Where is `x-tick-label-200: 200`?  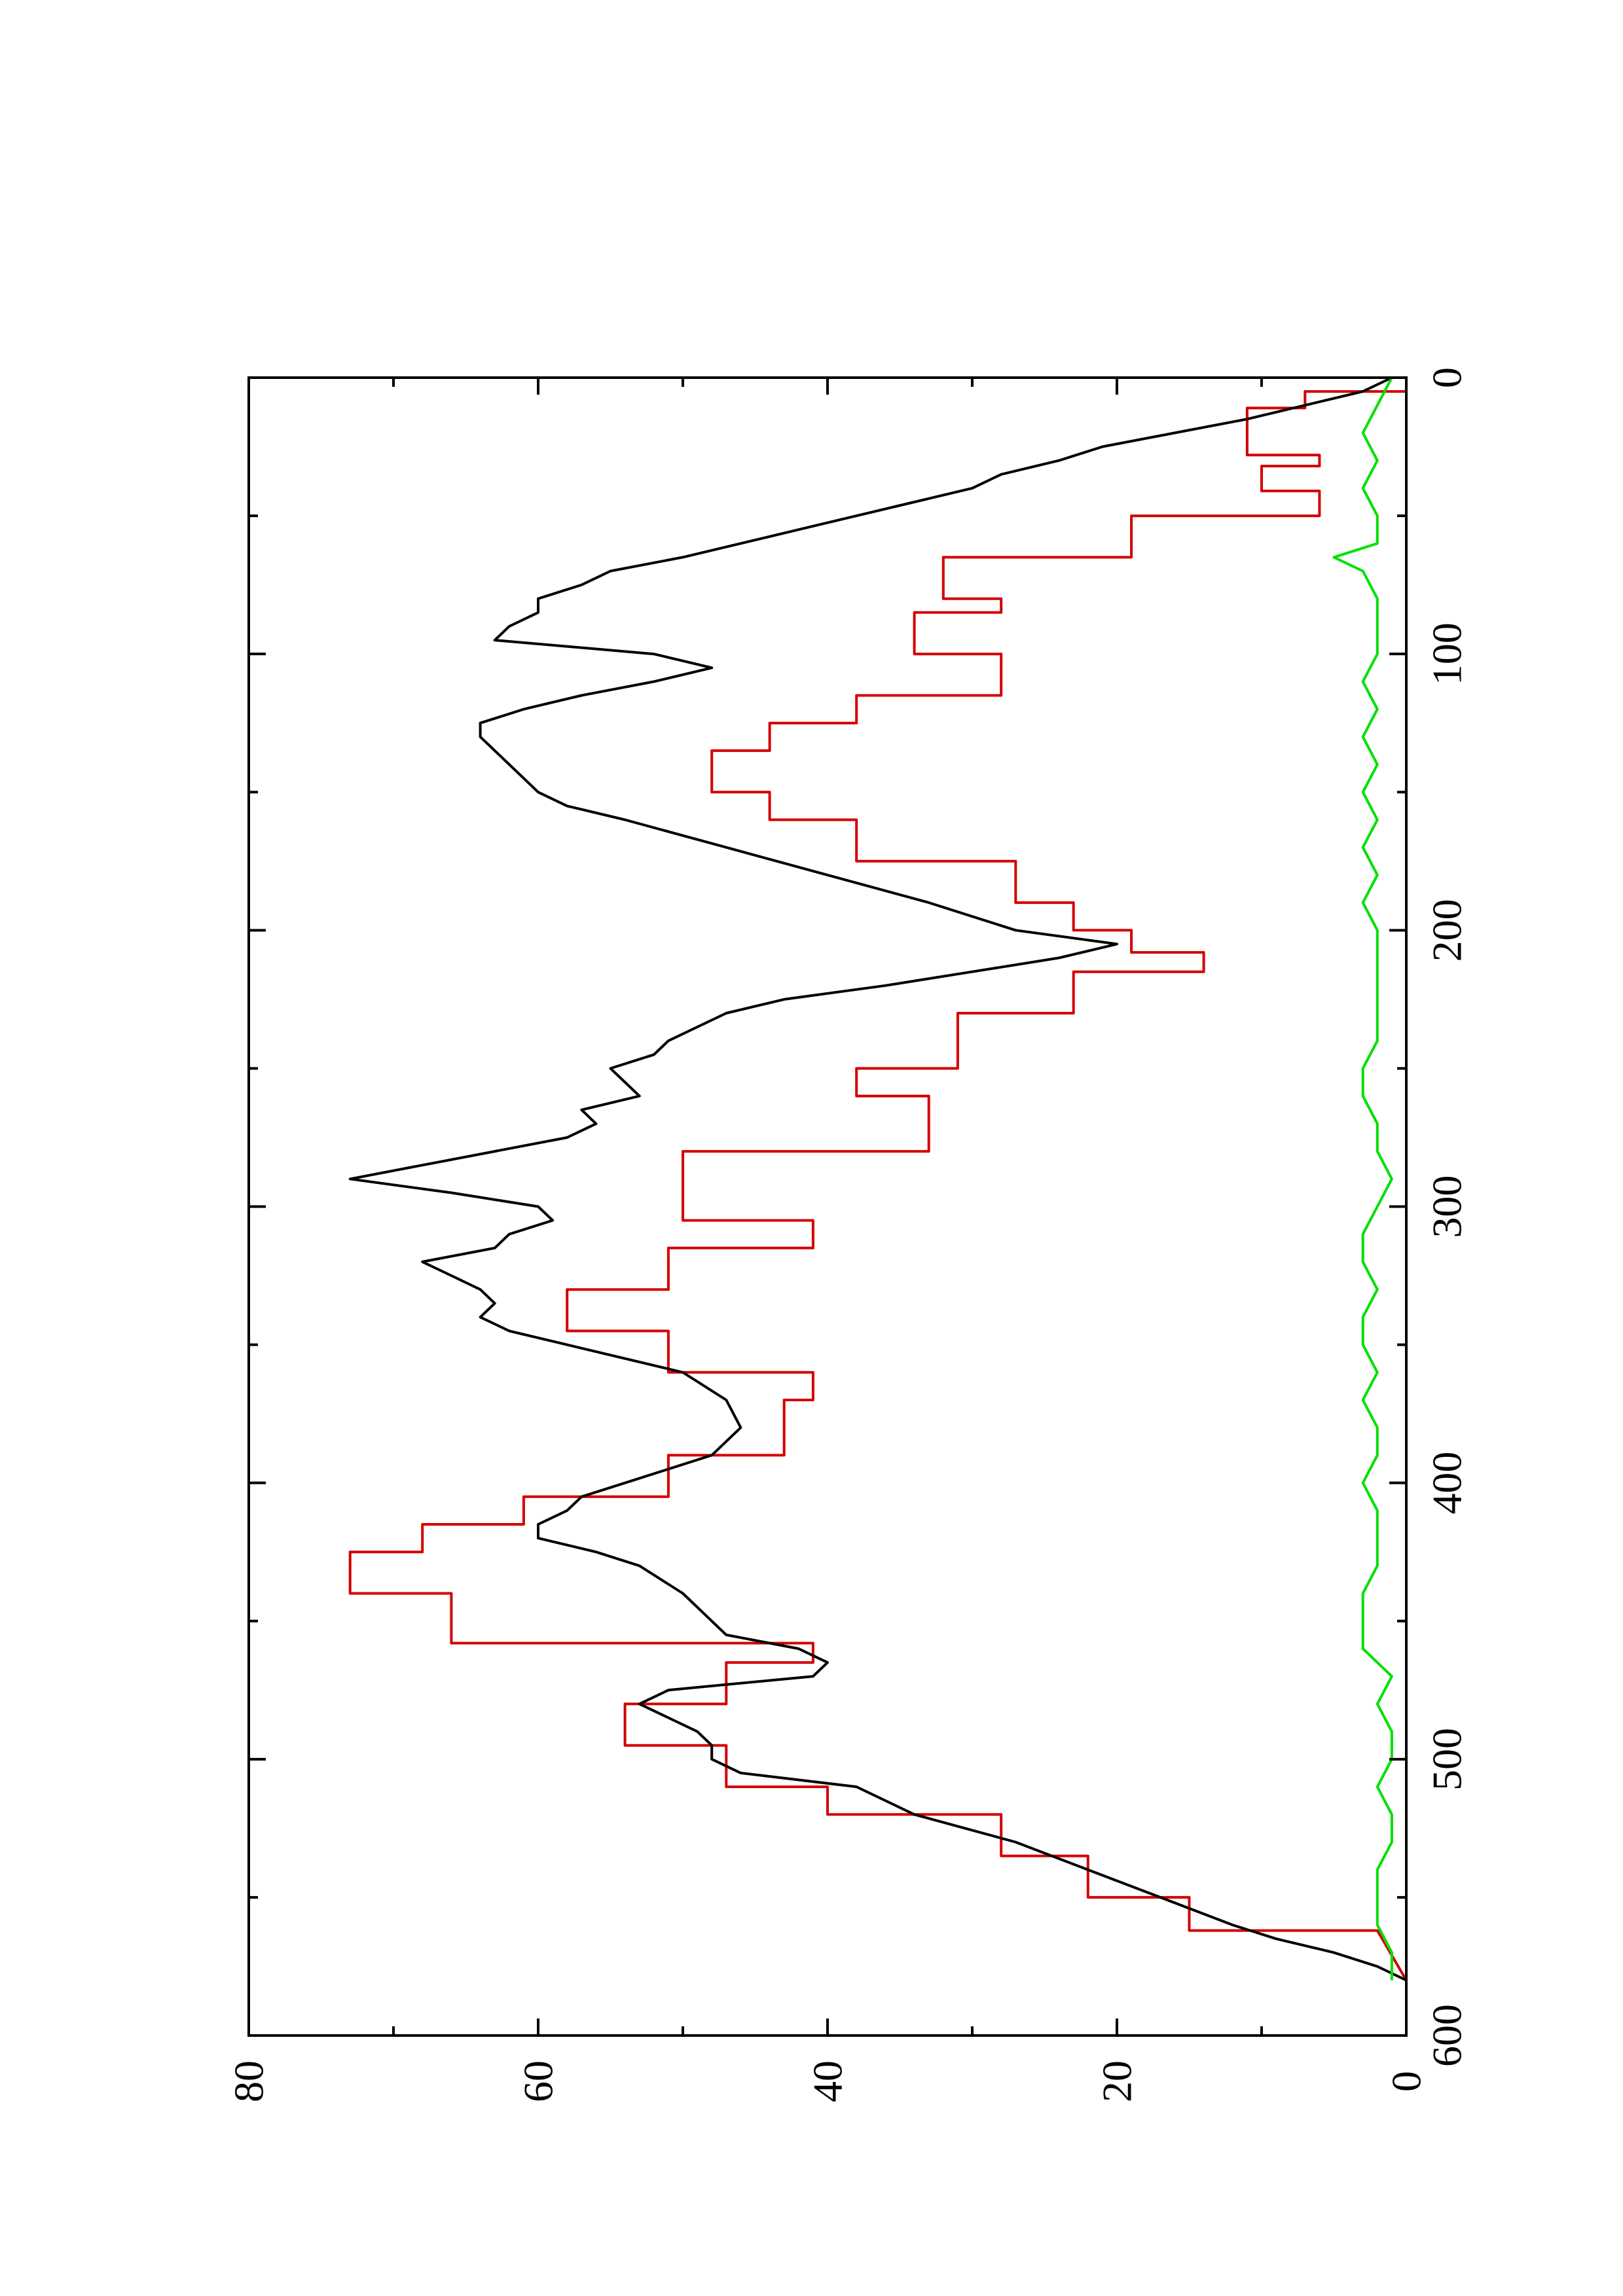
x-tick-label-200: 200 is located at coordinates (1447, 930).